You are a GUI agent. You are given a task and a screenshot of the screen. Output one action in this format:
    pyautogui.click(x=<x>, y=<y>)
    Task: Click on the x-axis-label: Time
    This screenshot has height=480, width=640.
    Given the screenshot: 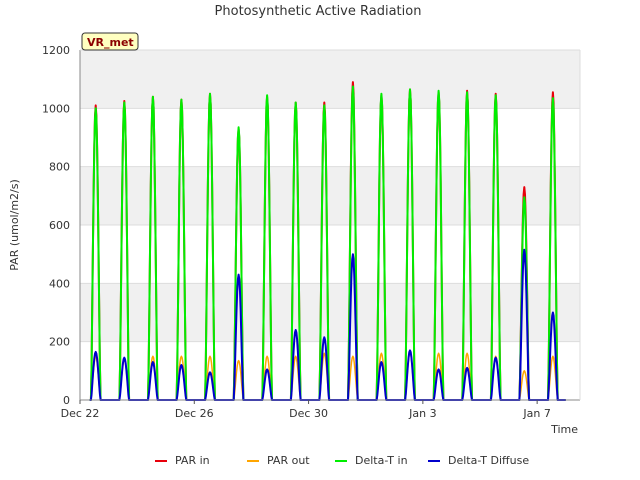 What is the action you would take?
    pyautogui.click(x=564, y=429)
    